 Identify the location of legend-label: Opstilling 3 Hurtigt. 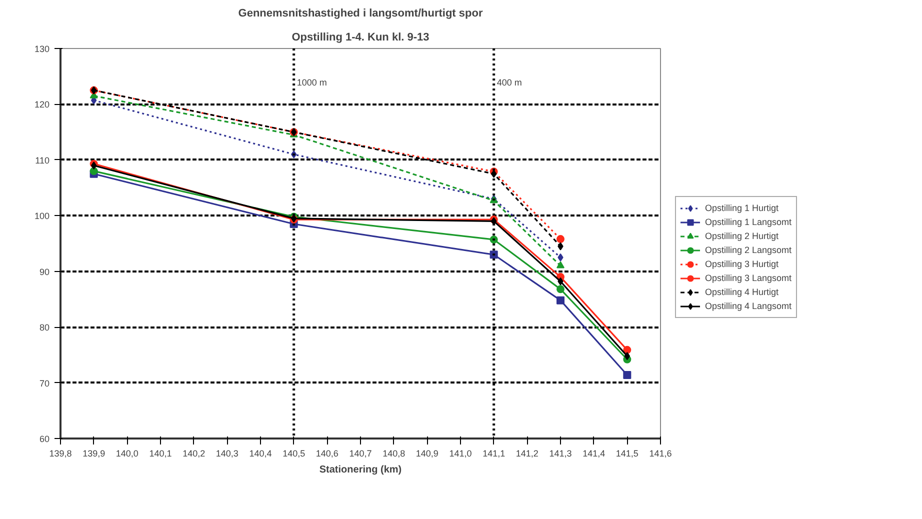
(742, 264).